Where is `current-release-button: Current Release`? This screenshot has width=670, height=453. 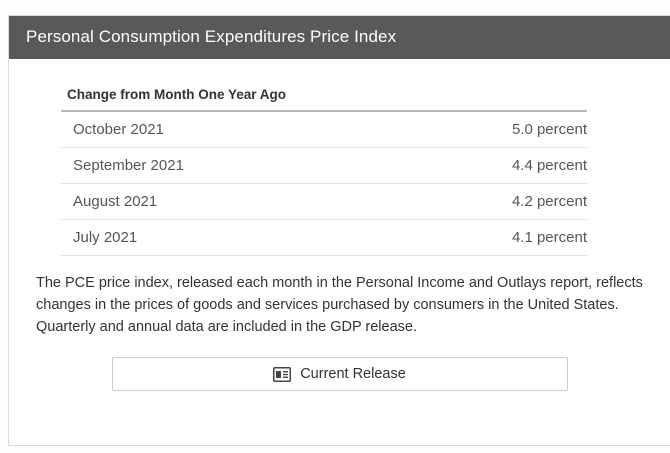
current-release-button: Current Release is located at coordinates (339, 374).